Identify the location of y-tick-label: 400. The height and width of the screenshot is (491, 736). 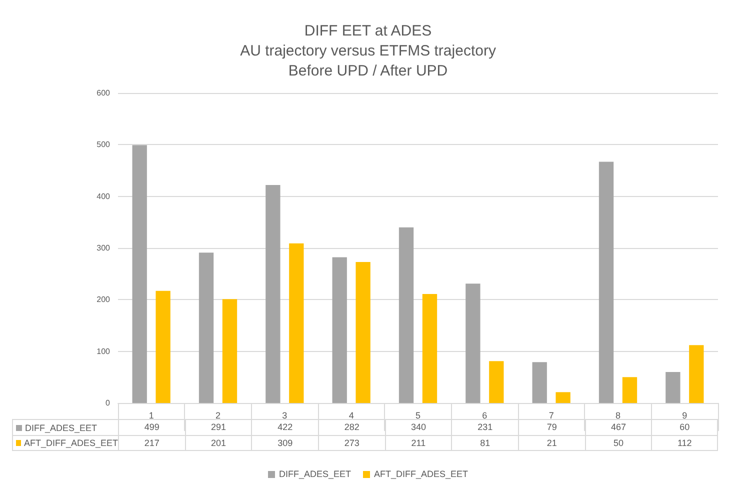
(103, 196).